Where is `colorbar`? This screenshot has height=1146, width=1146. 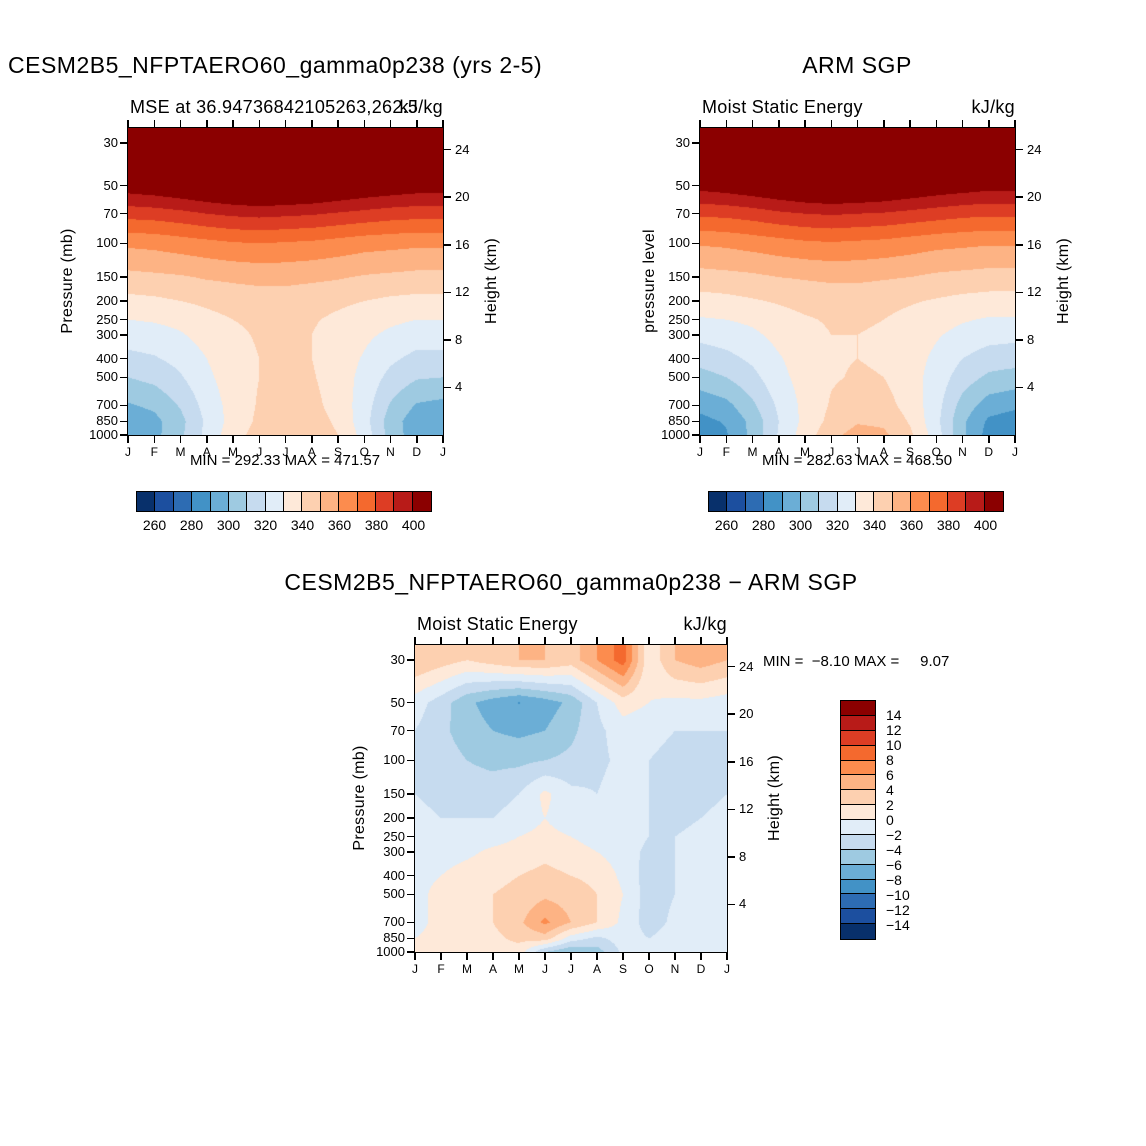 colorbar is located at coordinates (856, 501).